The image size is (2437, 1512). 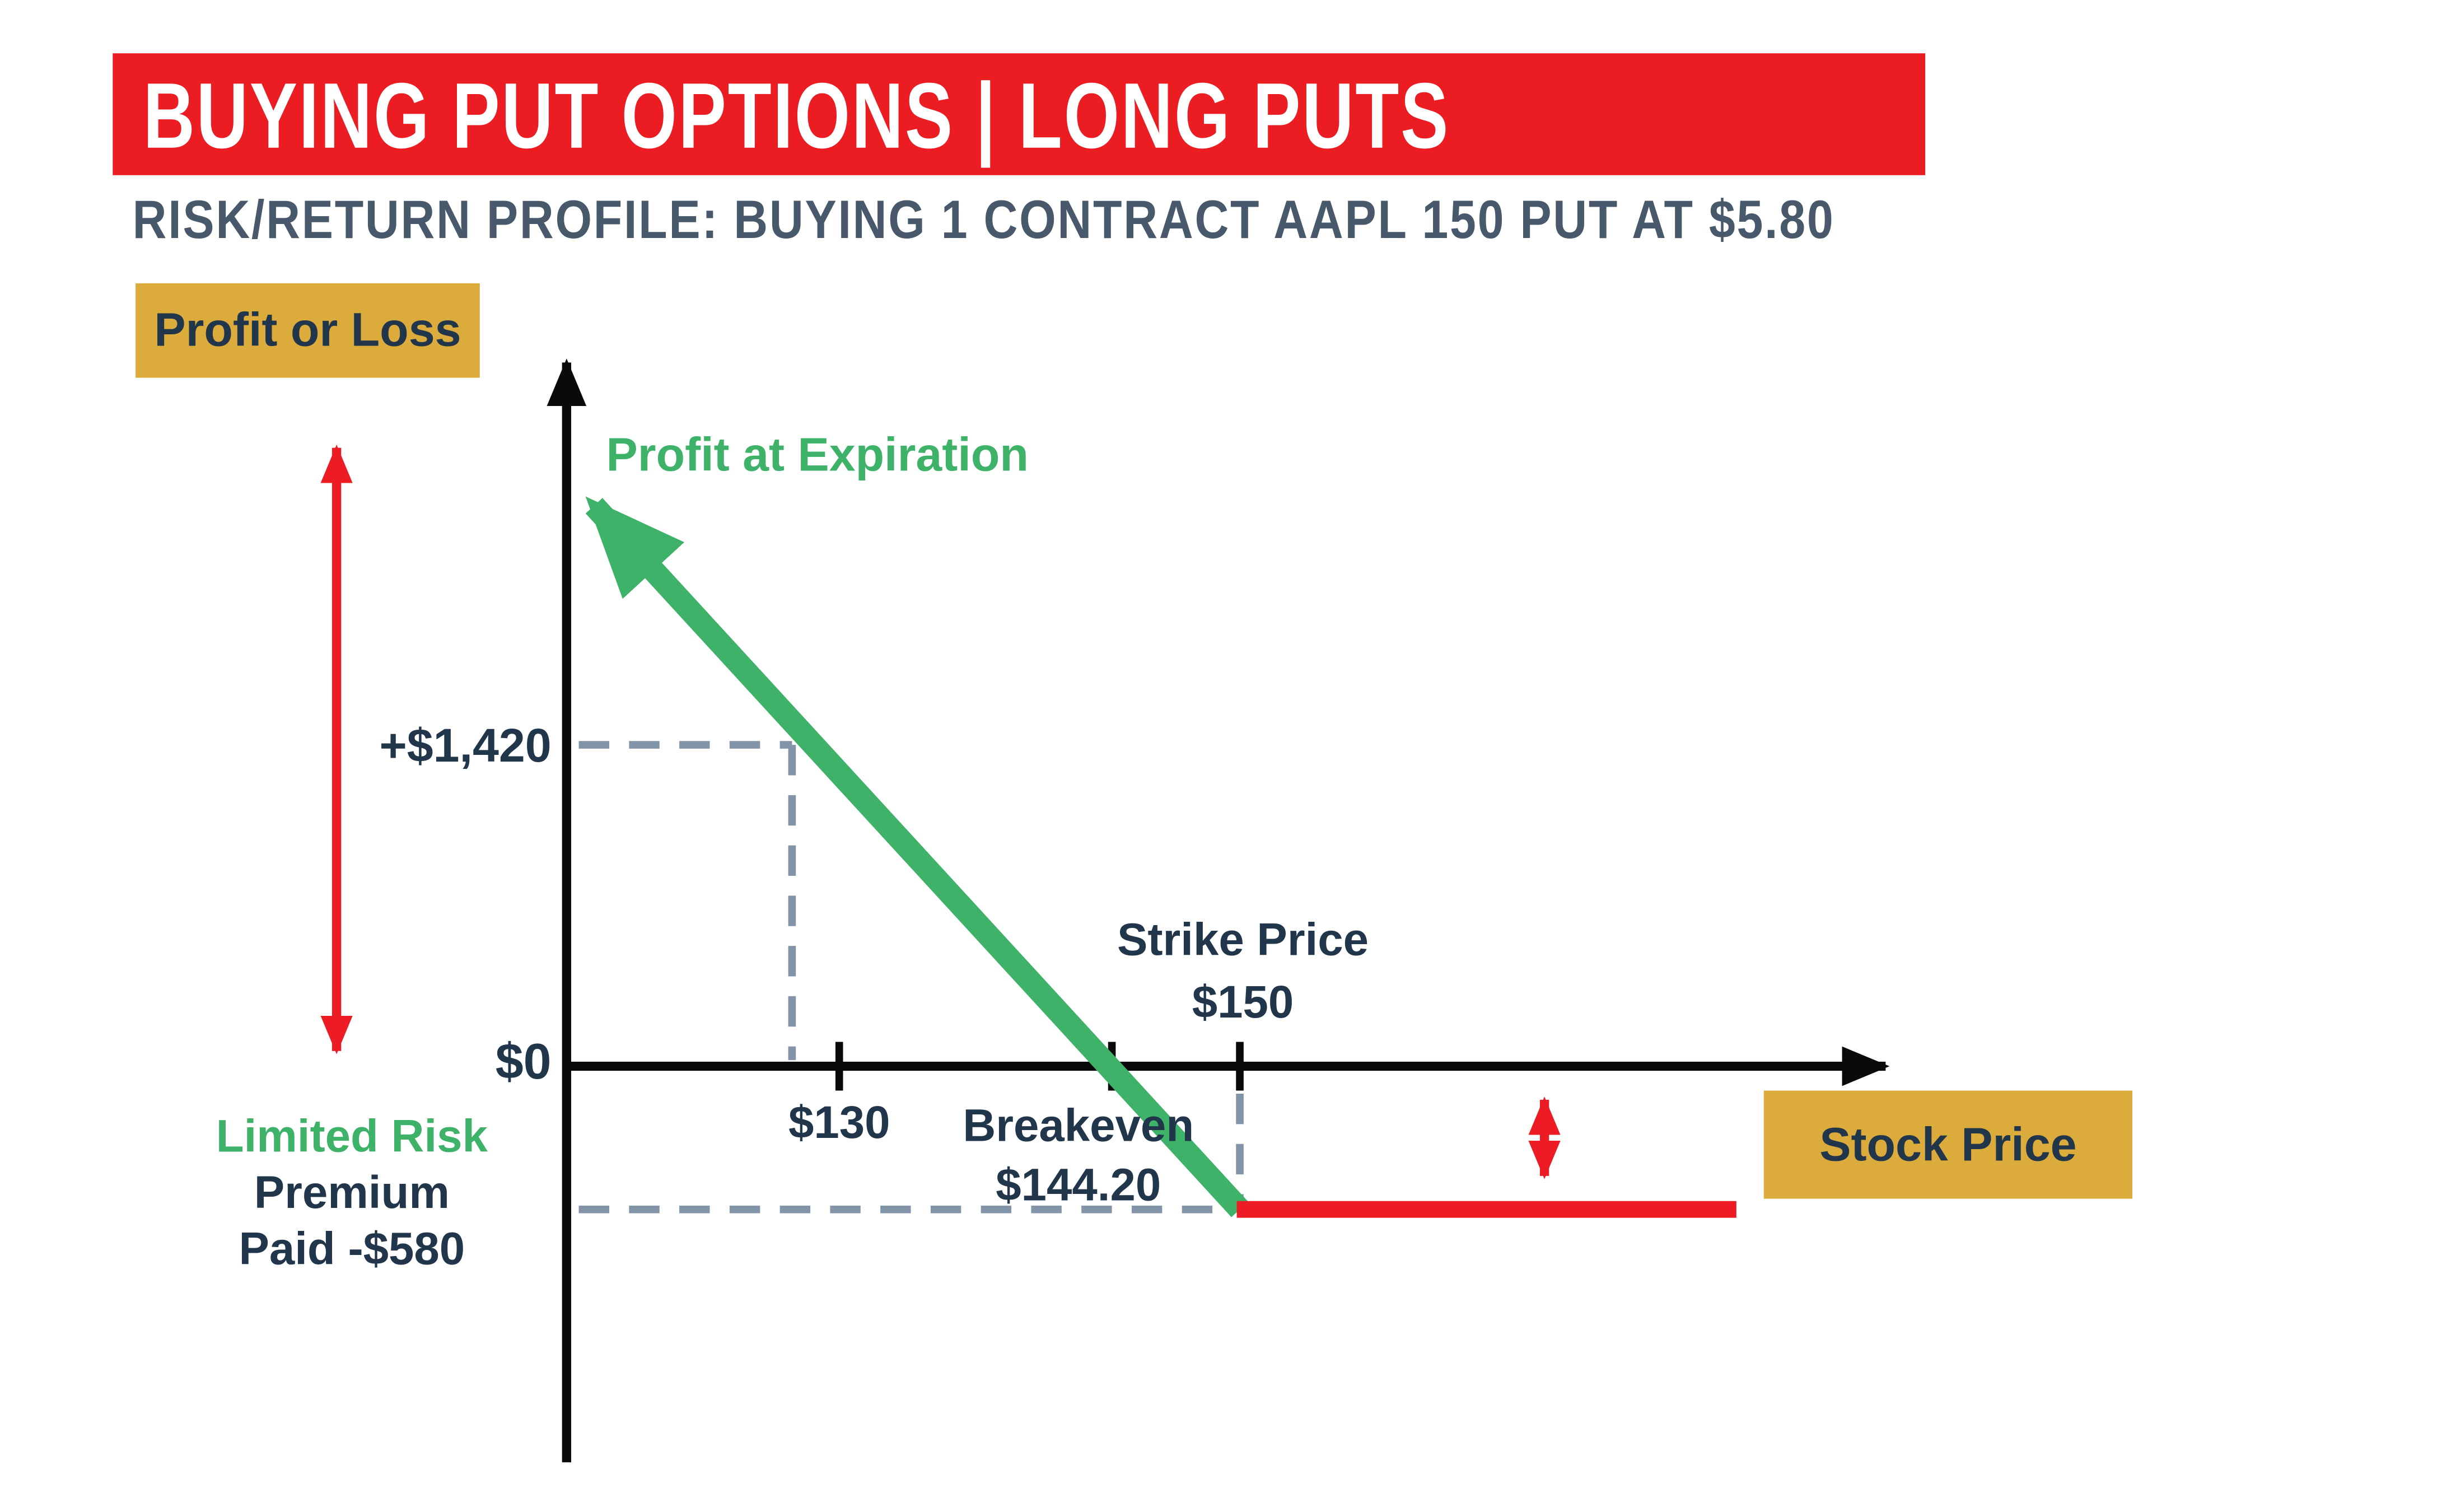 I want to click on page-title: BUYING PUT OPTIONS | LONG PUTS, so click(x=796, y=115).